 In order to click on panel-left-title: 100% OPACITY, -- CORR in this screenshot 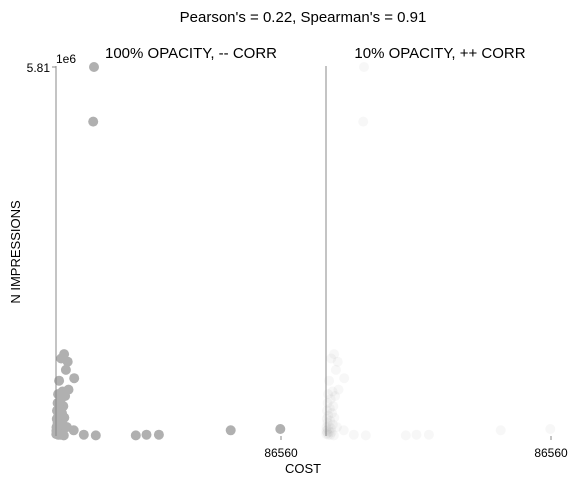, I will do `click(191, 53)`.